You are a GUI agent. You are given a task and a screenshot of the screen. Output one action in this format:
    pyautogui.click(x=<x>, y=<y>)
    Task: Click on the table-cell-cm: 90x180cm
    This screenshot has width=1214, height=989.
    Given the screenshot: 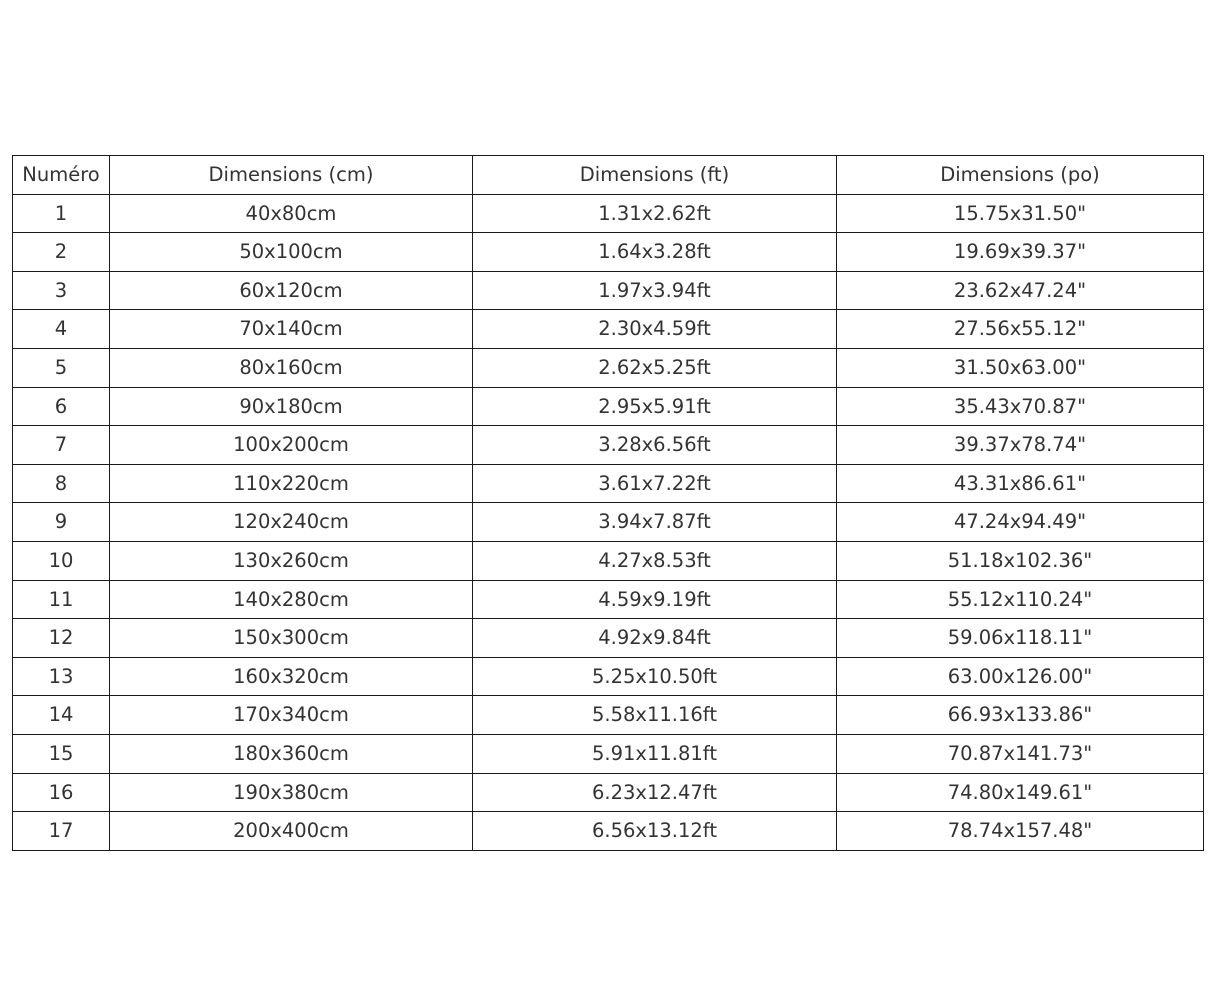 What is the action you would take?
    pyautogui.click(x=291, y=406)
    